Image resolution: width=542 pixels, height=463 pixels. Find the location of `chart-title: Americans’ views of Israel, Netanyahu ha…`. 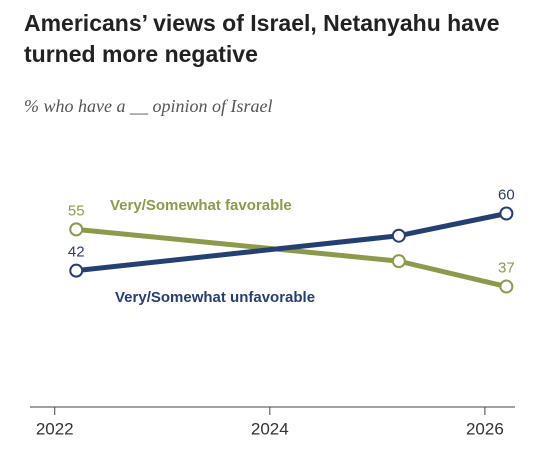

chart-title: Americans’ views of Israel, Netanyahu ha… is located at coordinates (262, 38).